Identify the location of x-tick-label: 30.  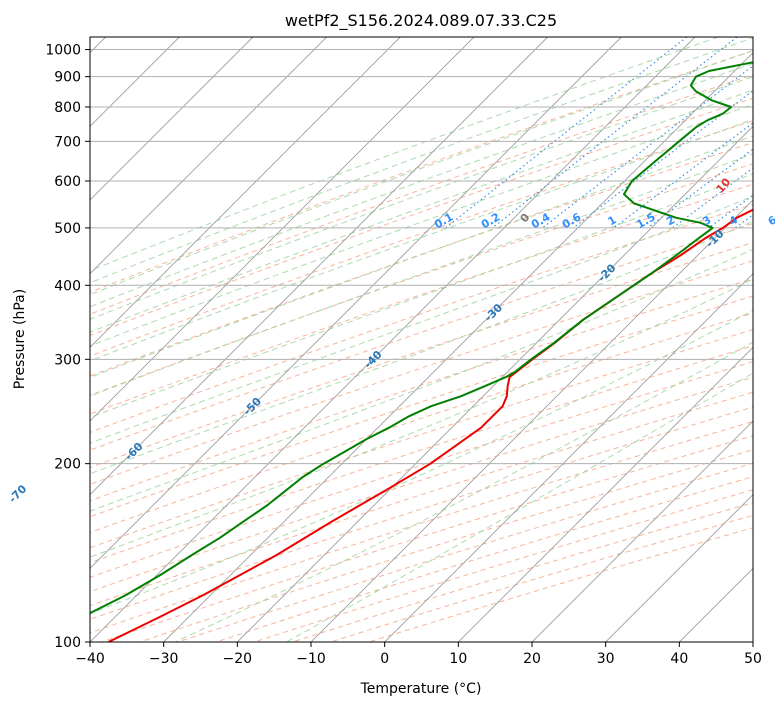
(606, 659).